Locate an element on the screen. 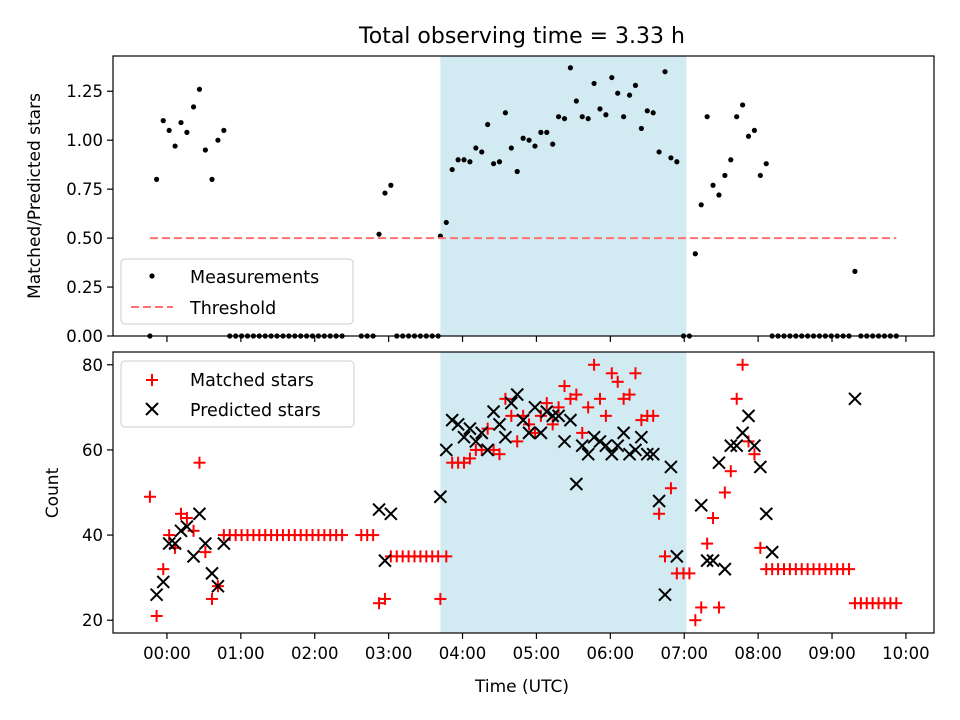 The image size is (960, 720). top-legend-box is located at coordinates (237, 291).